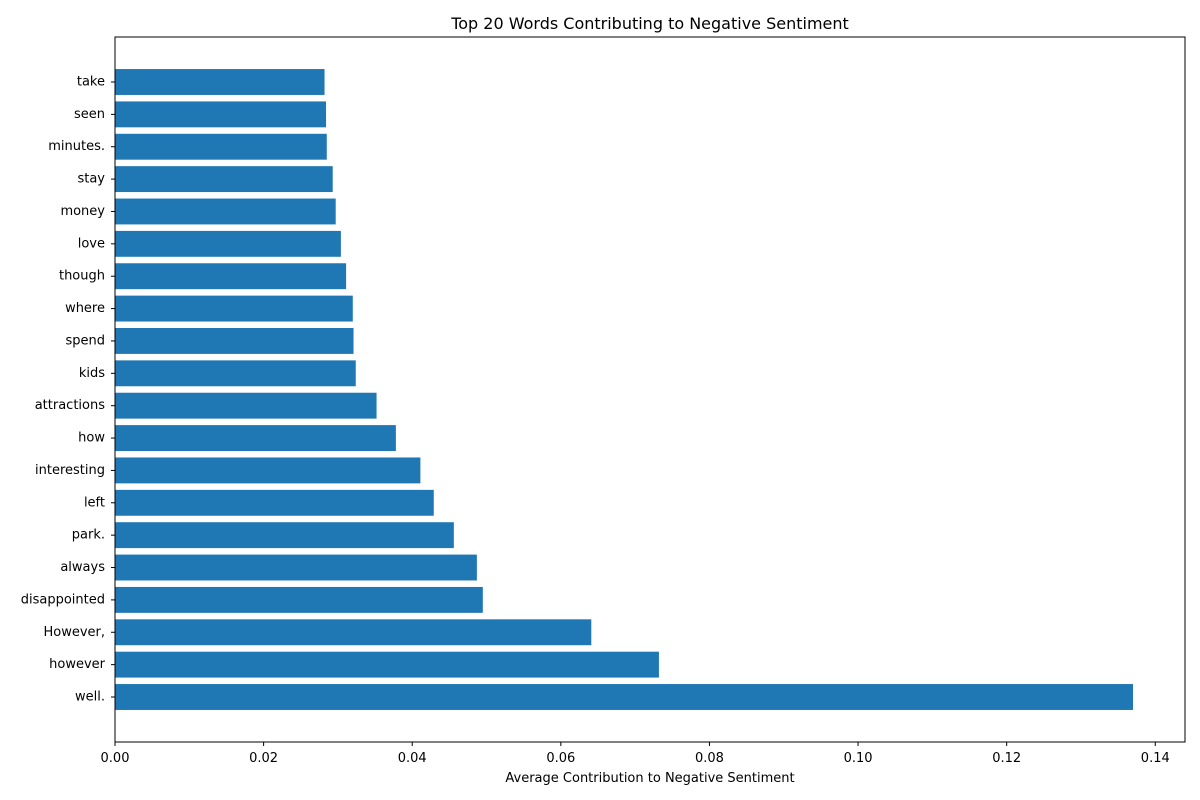 The width and height of the screenshot is (1200, 800). I want to click on y-tick-label: how, so click(91, 438).